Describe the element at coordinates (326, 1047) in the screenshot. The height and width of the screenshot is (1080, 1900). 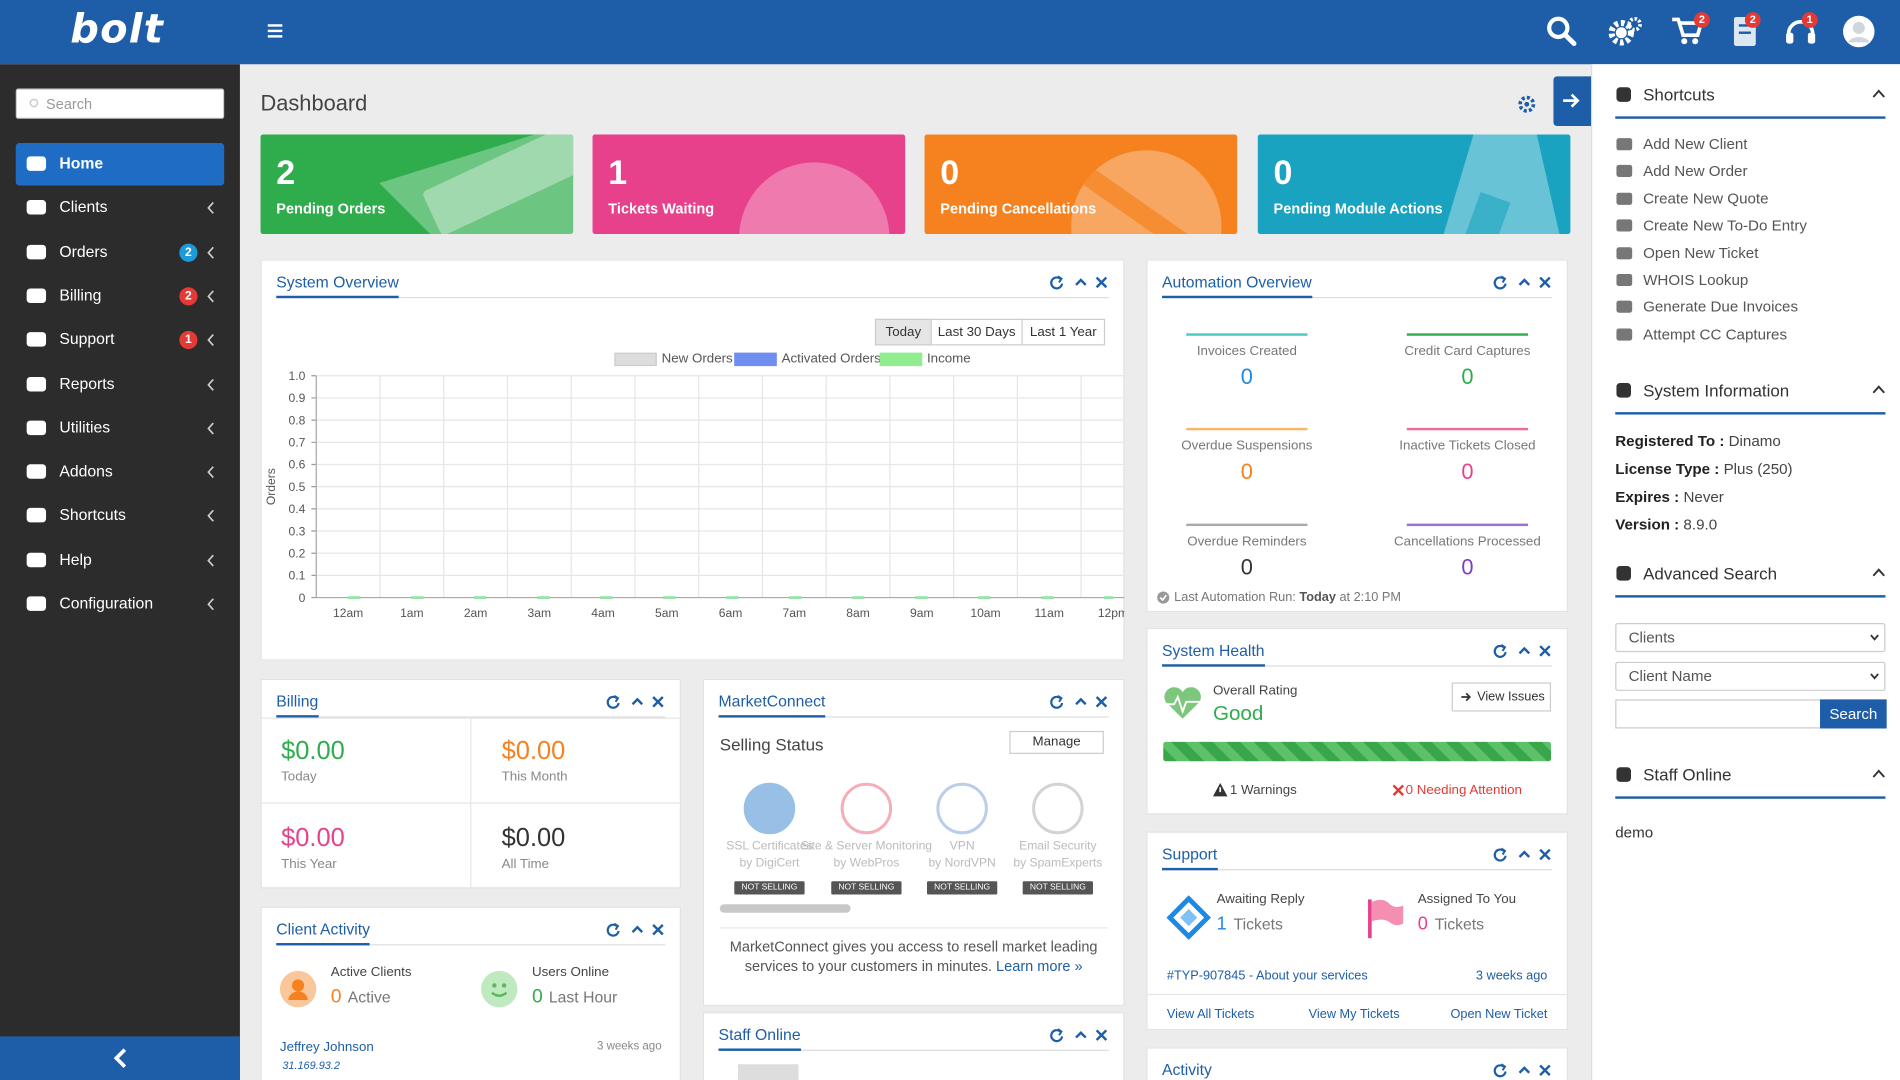
I see `client-link: Jeffrey Johnson` at that location.